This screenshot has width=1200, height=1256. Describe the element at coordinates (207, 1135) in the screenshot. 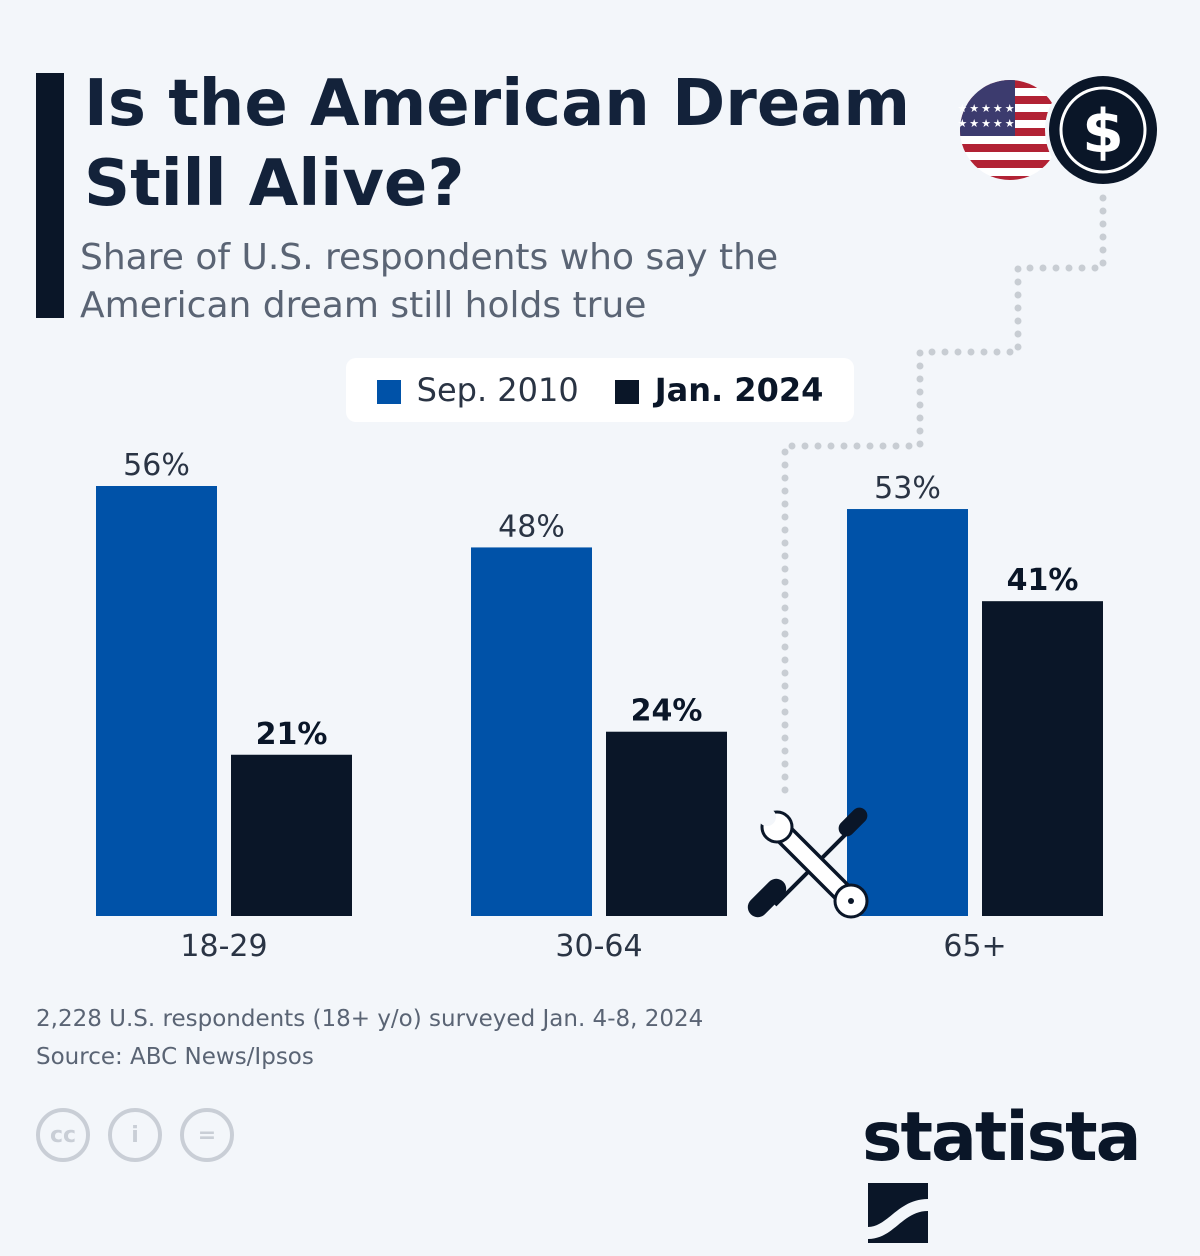

I see `no-derivatives-icon: =` at that location.